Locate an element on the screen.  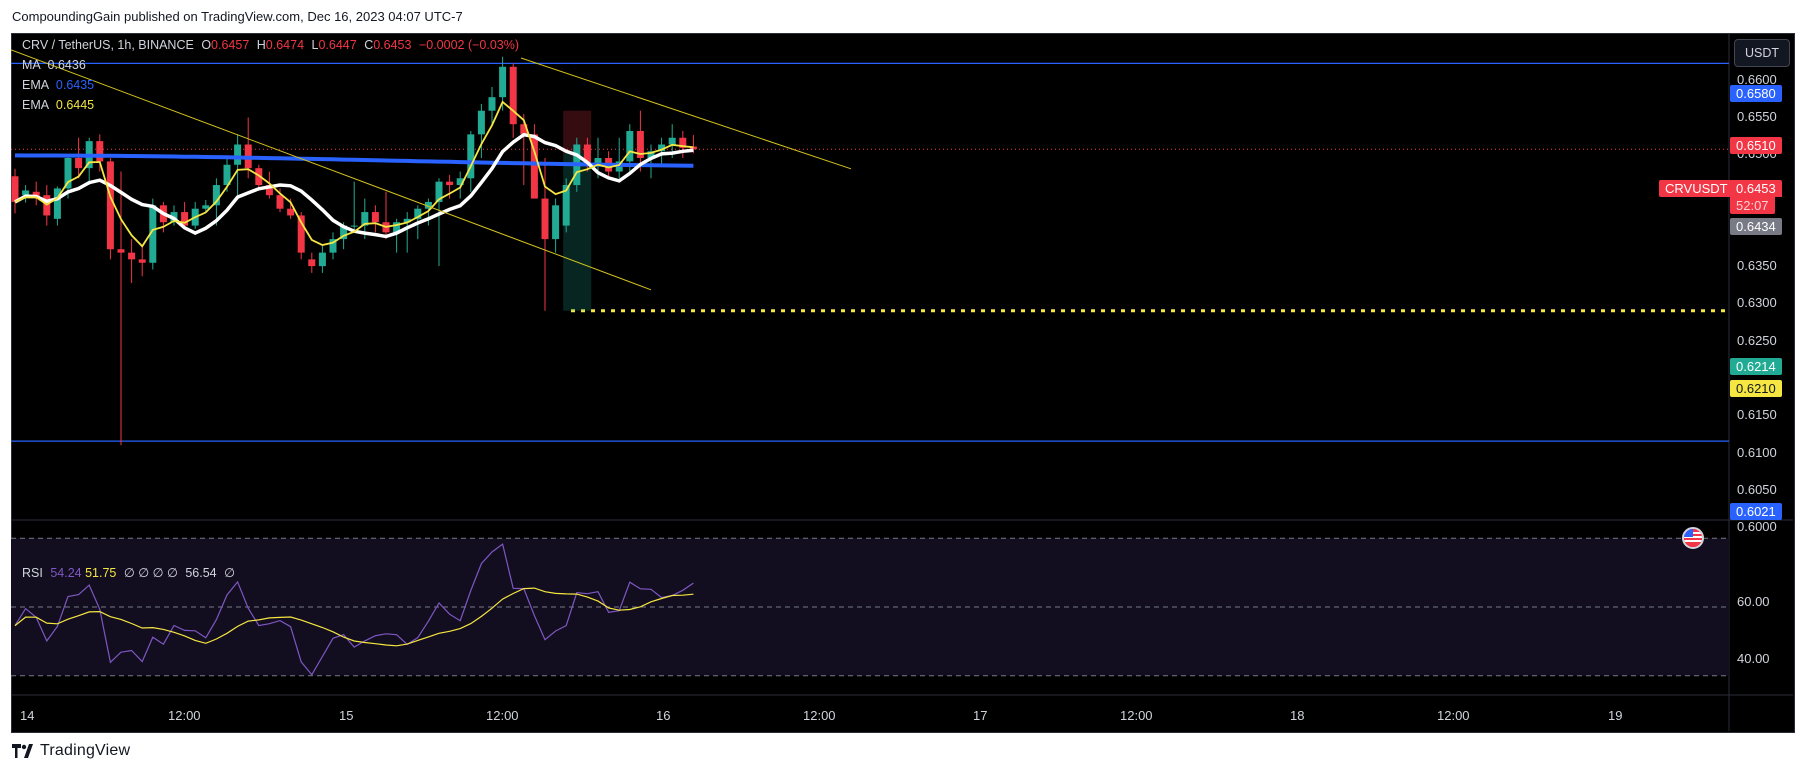
y-tick: 0.6600 is located at coordinates (1757, 79).